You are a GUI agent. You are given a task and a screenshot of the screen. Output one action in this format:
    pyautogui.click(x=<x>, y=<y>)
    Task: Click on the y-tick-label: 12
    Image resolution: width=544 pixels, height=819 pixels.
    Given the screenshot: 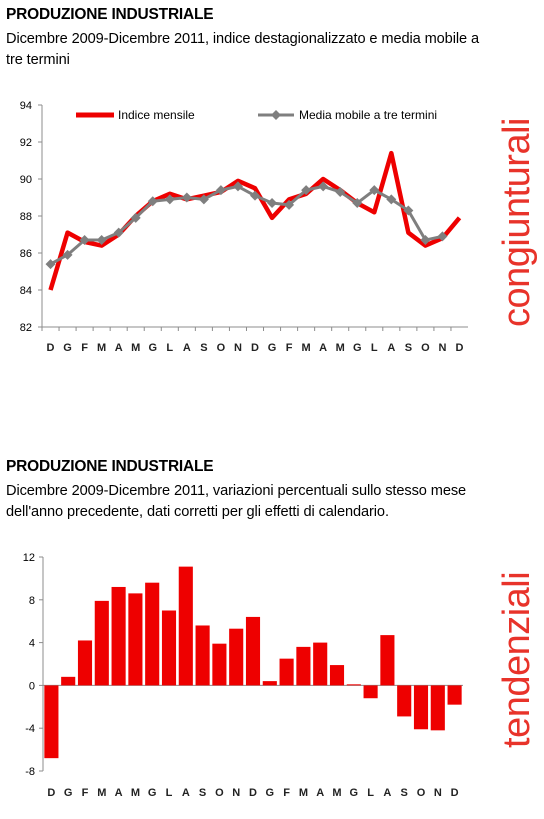 What is the action you would take?
    pyautogui.click(x=29, y=558)
    